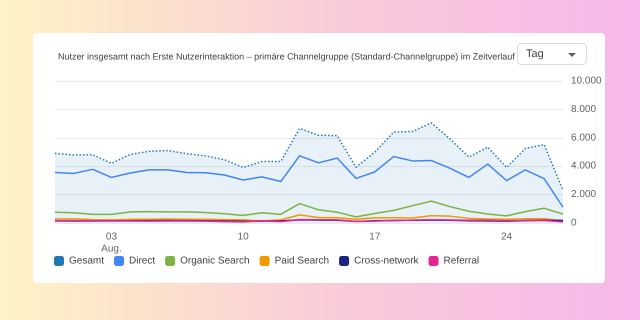  What do you see at coordinates (586, 81) in the screenshot?
I see `y-tick-label: 10.000` at bounding box center [586, 81].